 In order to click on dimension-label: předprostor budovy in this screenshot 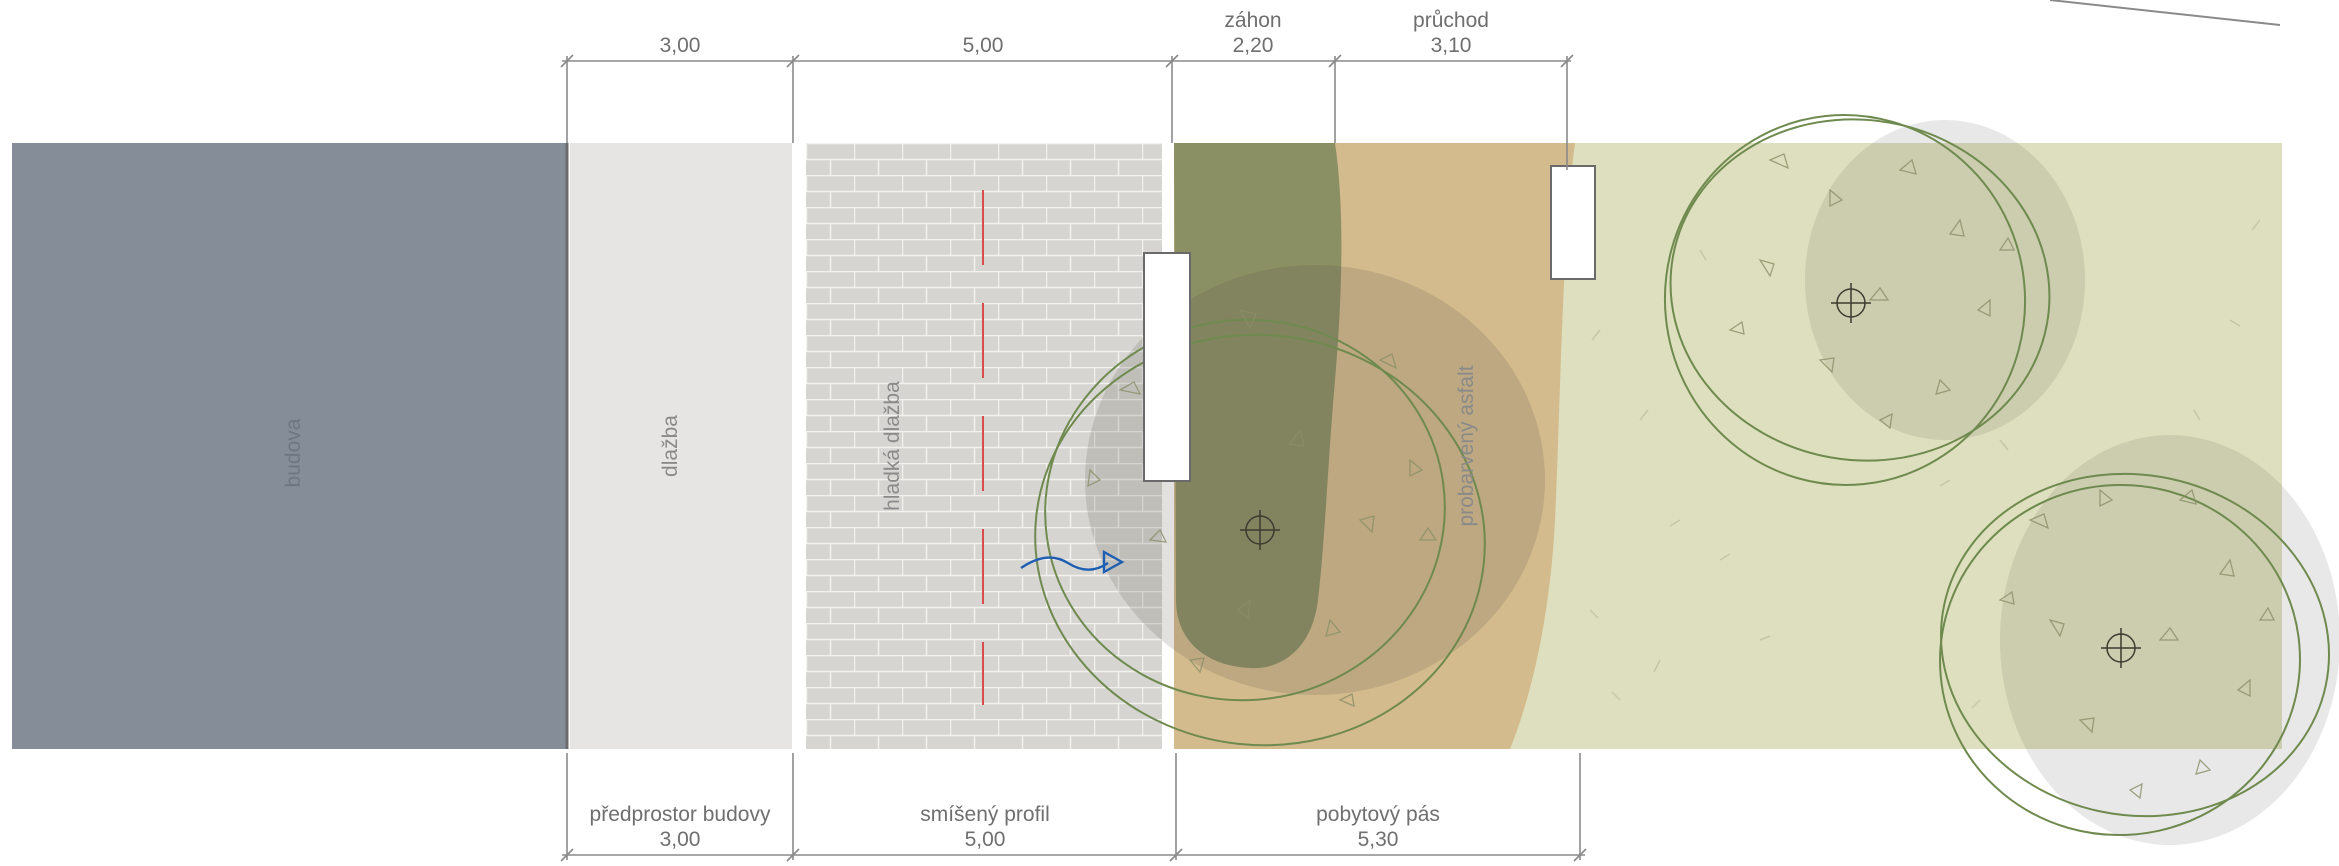, I will do `click(680, 814)`.